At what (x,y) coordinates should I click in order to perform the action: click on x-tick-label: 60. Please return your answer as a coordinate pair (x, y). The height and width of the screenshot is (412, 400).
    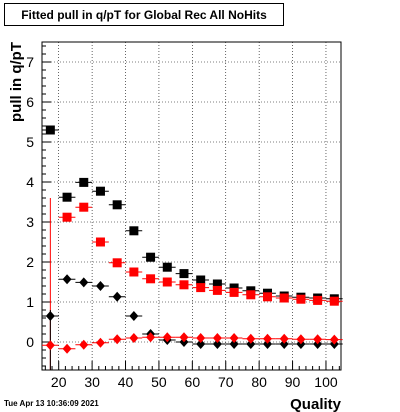
    Looking at the image, I should click on (193, 382).